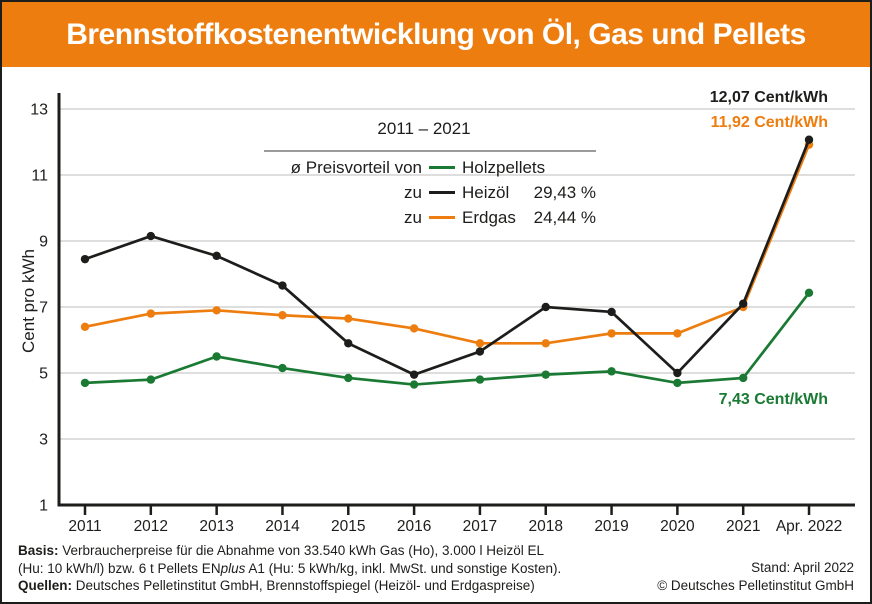 The image size is (872, 604). I want to click on heizoel-line-swatch, so click(442, 192).